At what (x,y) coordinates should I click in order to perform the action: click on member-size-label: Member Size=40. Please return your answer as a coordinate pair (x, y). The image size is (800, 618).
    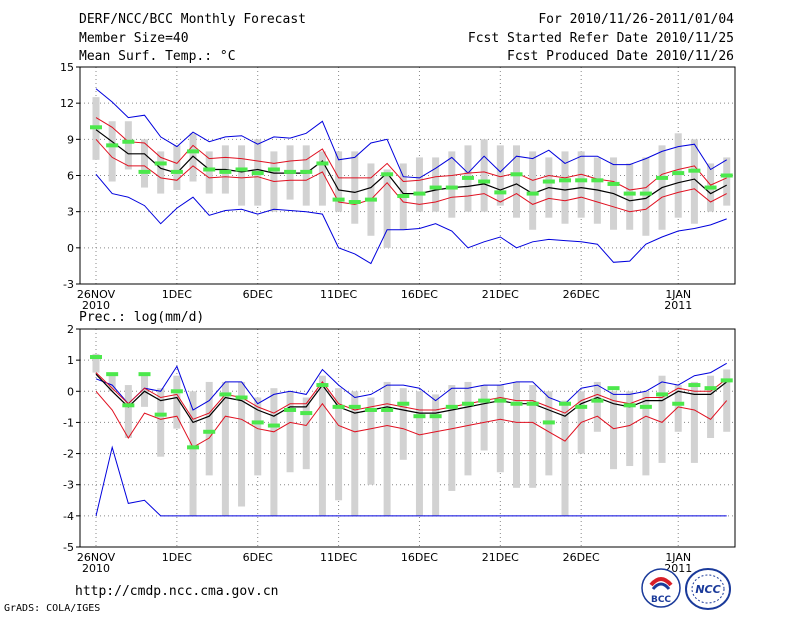
    Looking at the image, I should click on (134, 38).